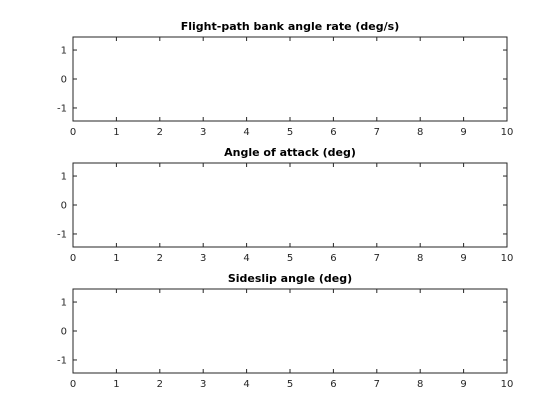 This screenshot has width=560, height=420. Describe the element at coordinates (290, 26) in the screenshot. I see `subplot-title: Flight-path bank angle rate (deg/s)` at that location.